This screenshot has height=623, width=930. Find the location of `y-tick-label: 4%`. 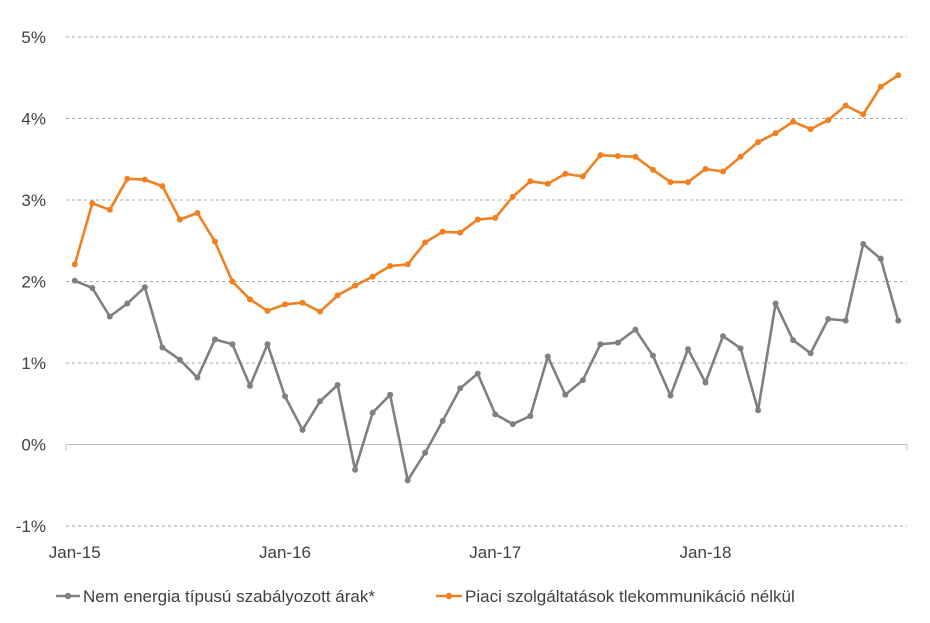

y-tick-label: 4% is located at coordinates (33, 119).